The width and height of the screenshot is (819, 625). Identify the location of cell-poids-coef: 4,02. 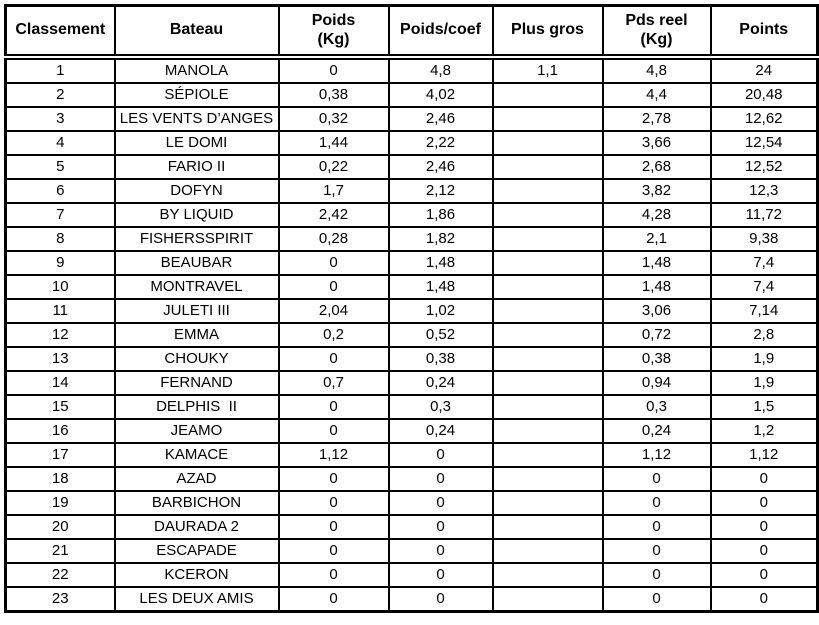
(440, 95).